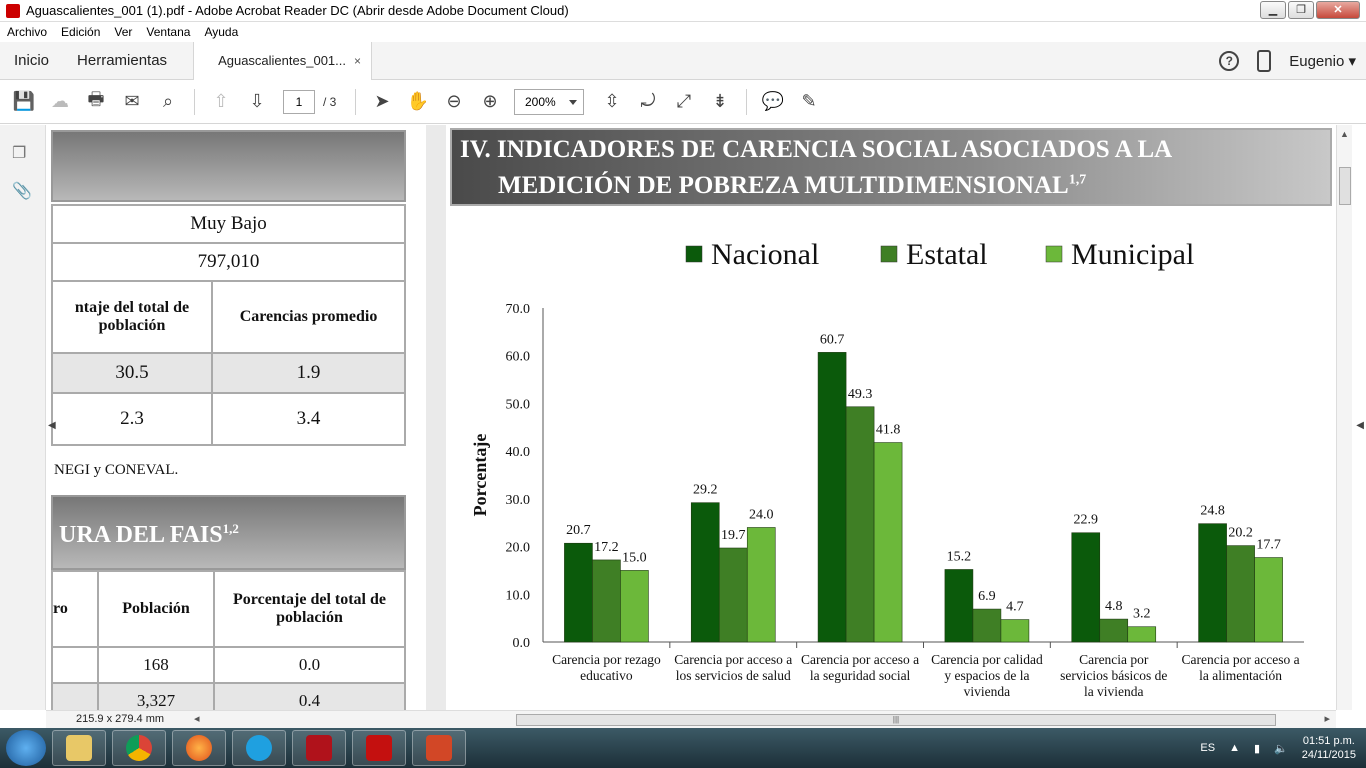 Image resolution: width=1366 pixels, height=768 pixels. What do you see at coordinates (549, 101) in the screenshot?
I see `zoom-select: 200%` at bounding box center [549, 101].